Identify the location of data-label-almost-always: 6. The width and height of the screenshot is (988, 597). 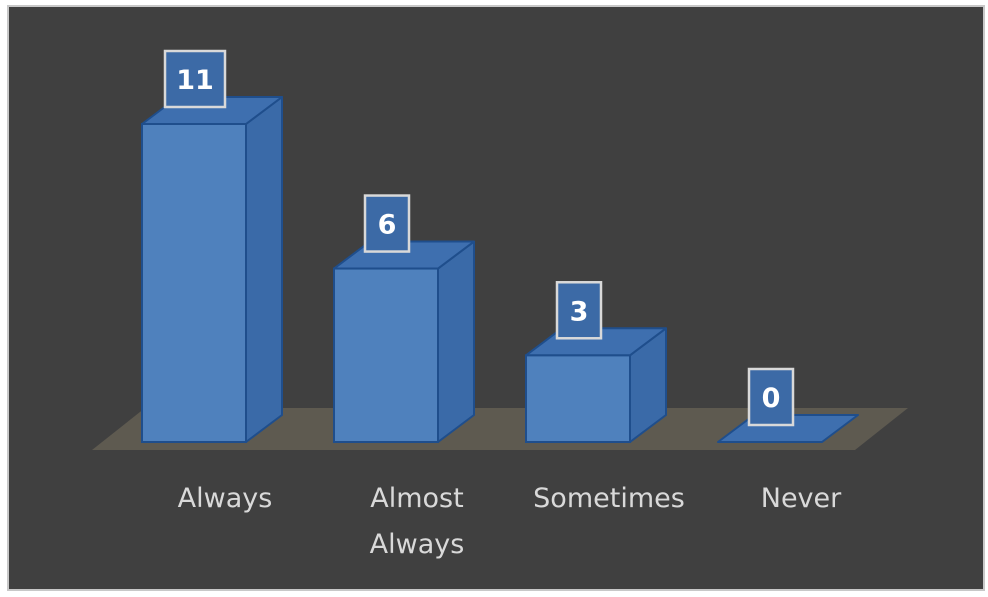
(387, 223).